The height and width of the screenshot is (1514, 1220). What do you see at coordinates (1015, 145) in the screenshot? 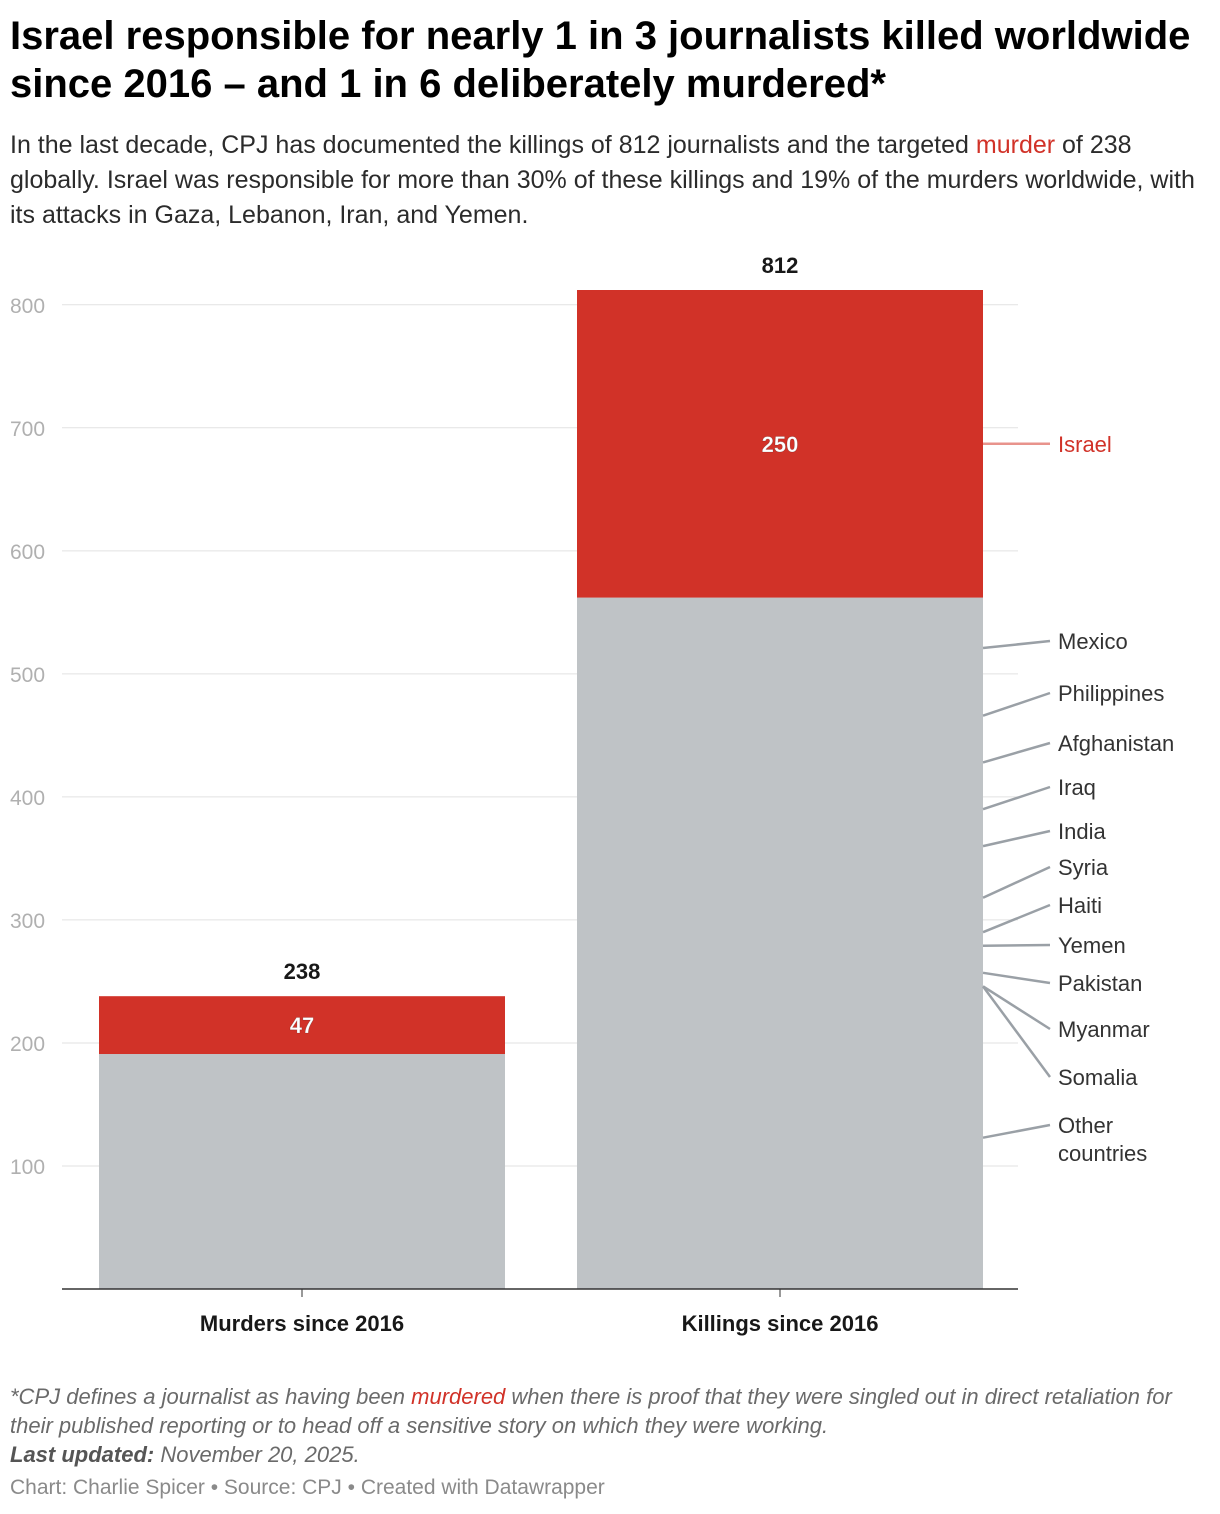
I see `subtitle-highlight: murder` at bounding box center [1015, 145].